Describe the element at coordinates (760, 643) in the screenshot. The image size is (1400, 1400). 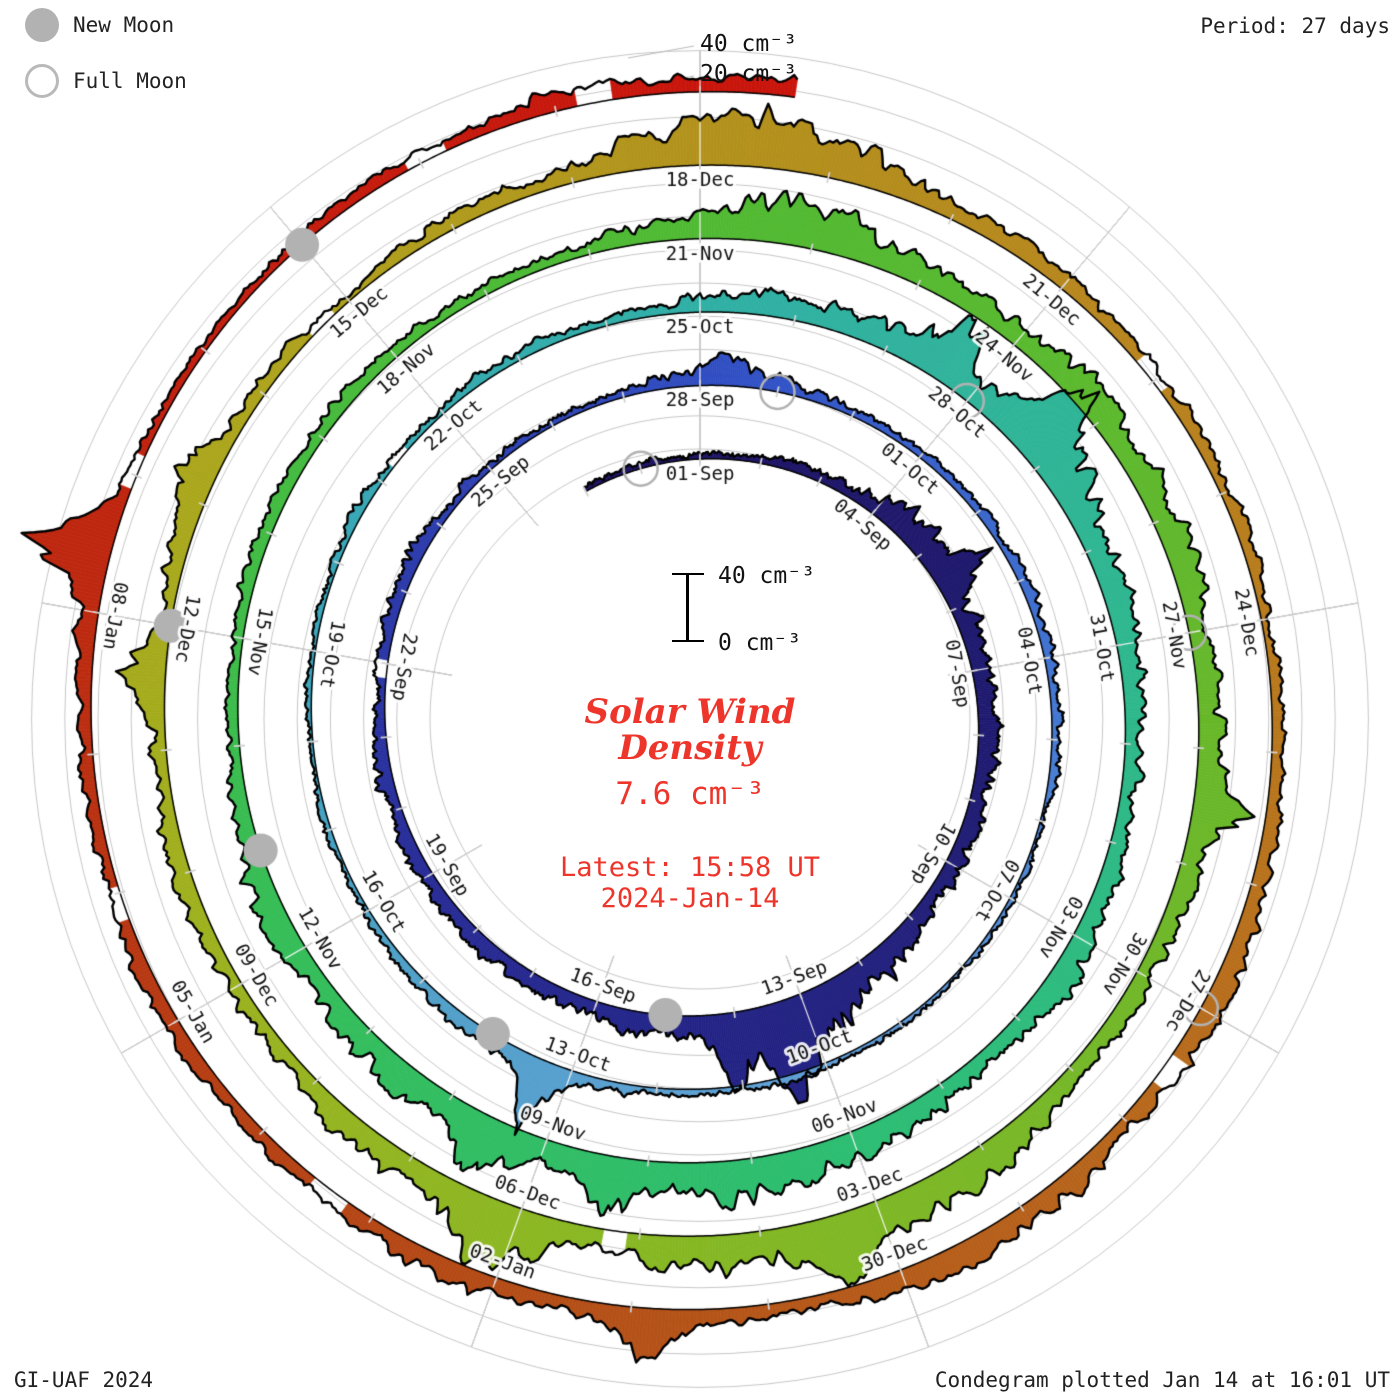
I see `scale-bar-bottom-label: 0 cm⁻³` at that location.